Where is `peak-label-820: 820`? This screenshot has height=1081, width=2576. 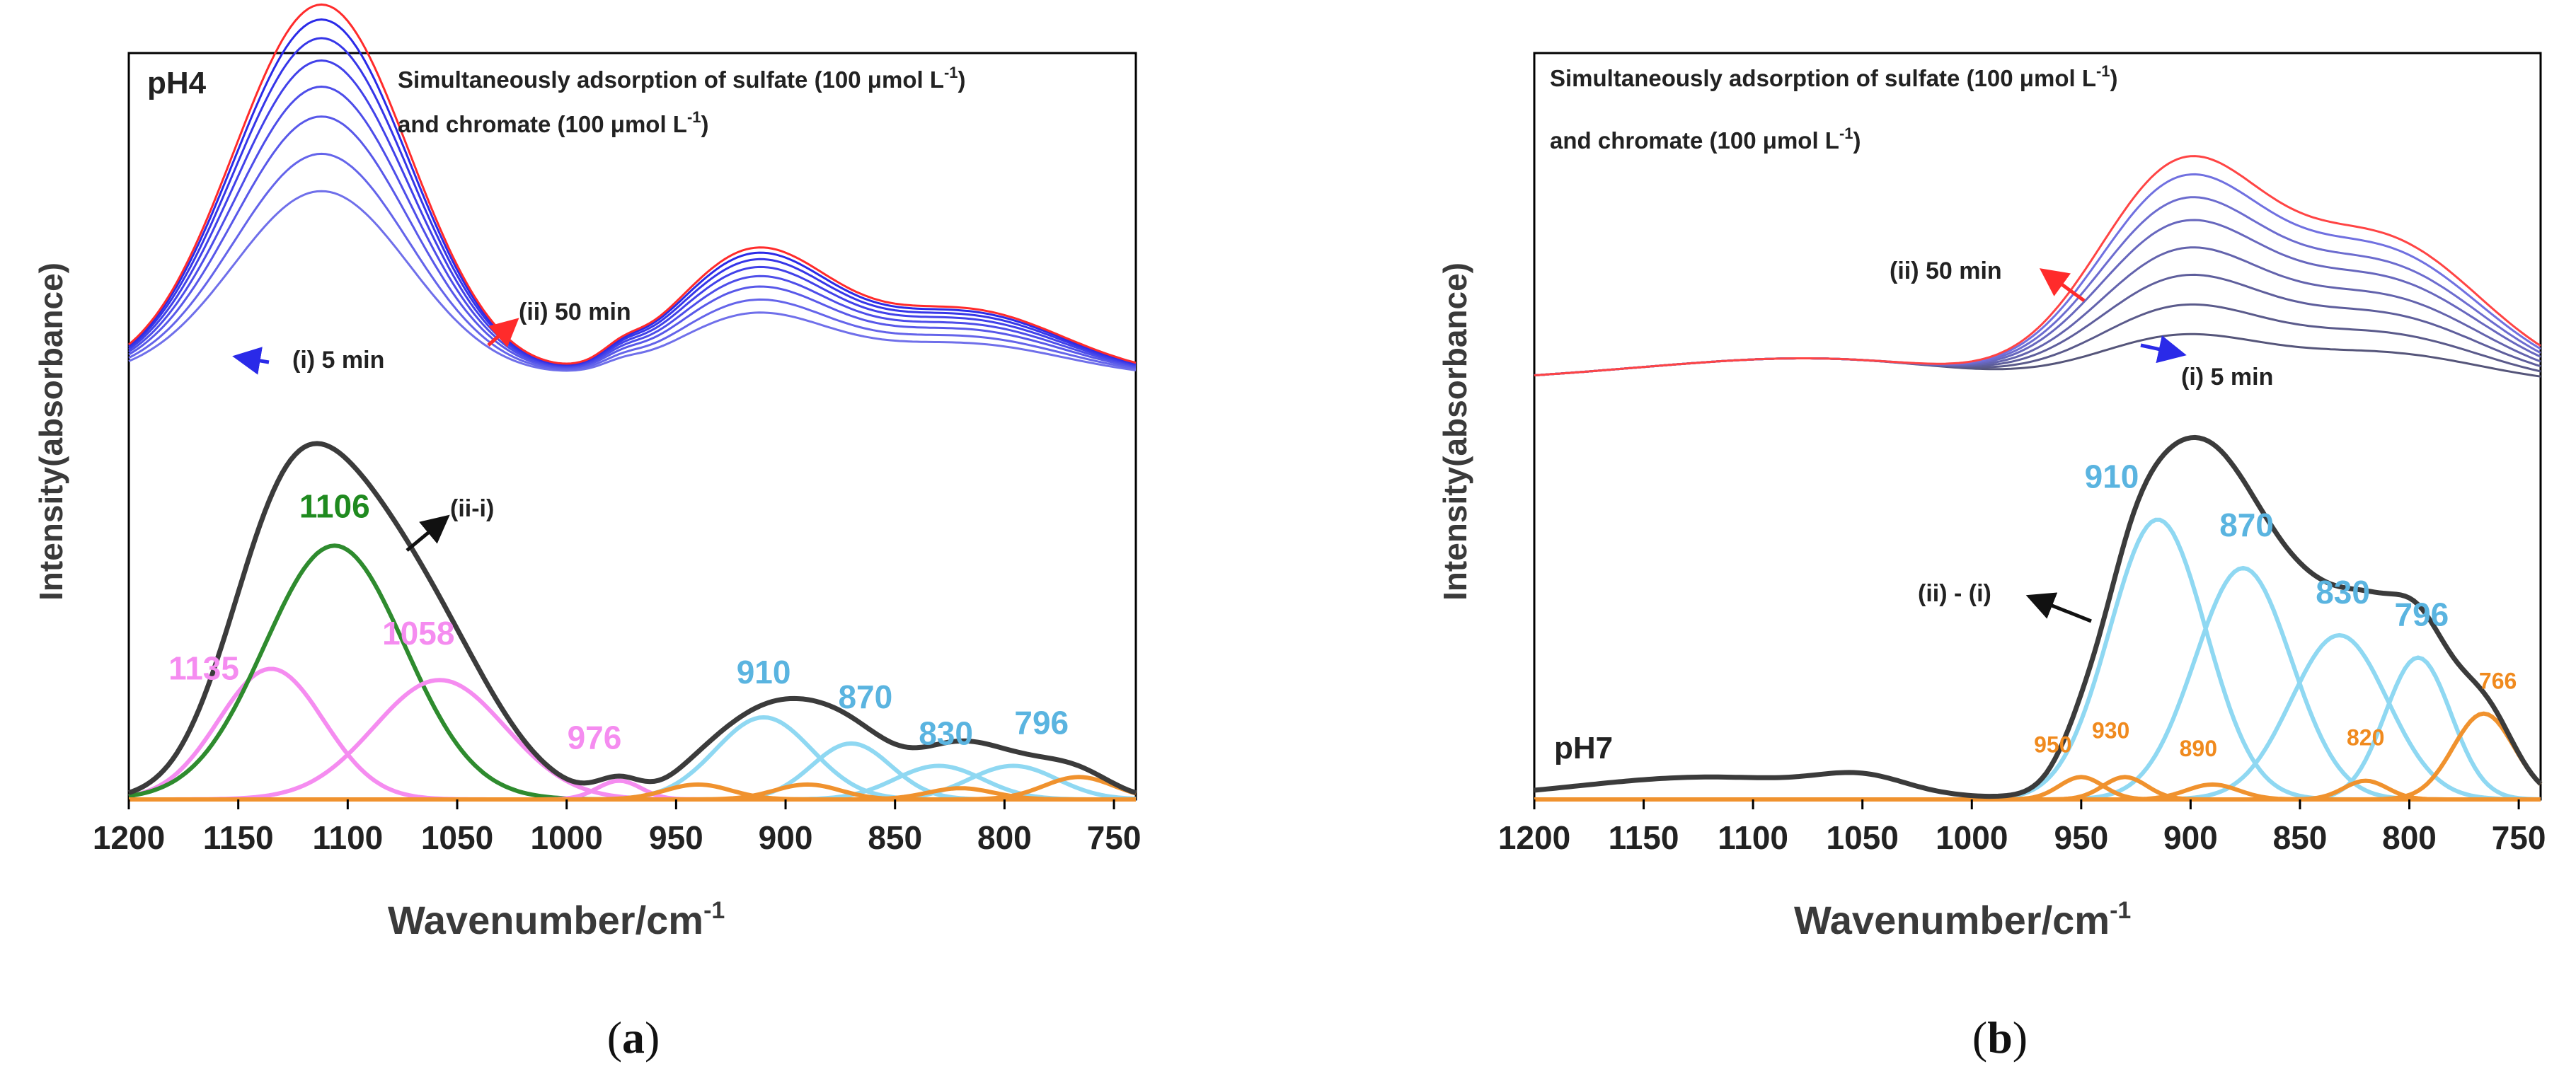
peak-label-820: 820 is located at coordinates (2365, 738).